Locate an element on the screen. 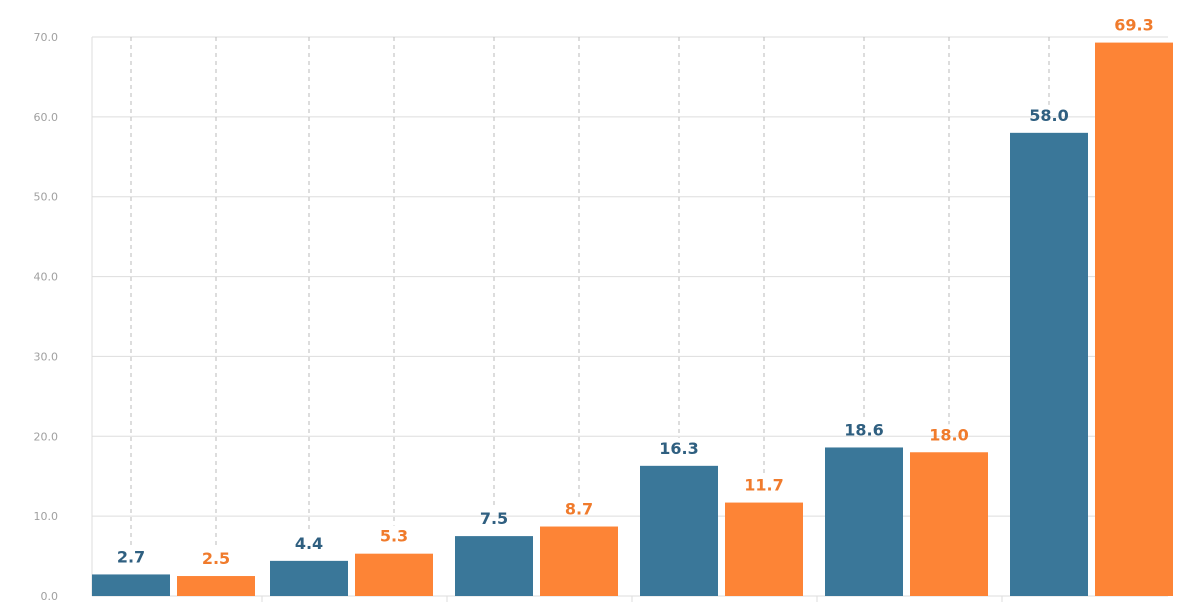 This screenshot has height=615, width=1200. y-axis-ticks: 0.0 10.0 20.0 30.0 40.0 50.0 60.0 70.0 is located at coordinates (46, 317).